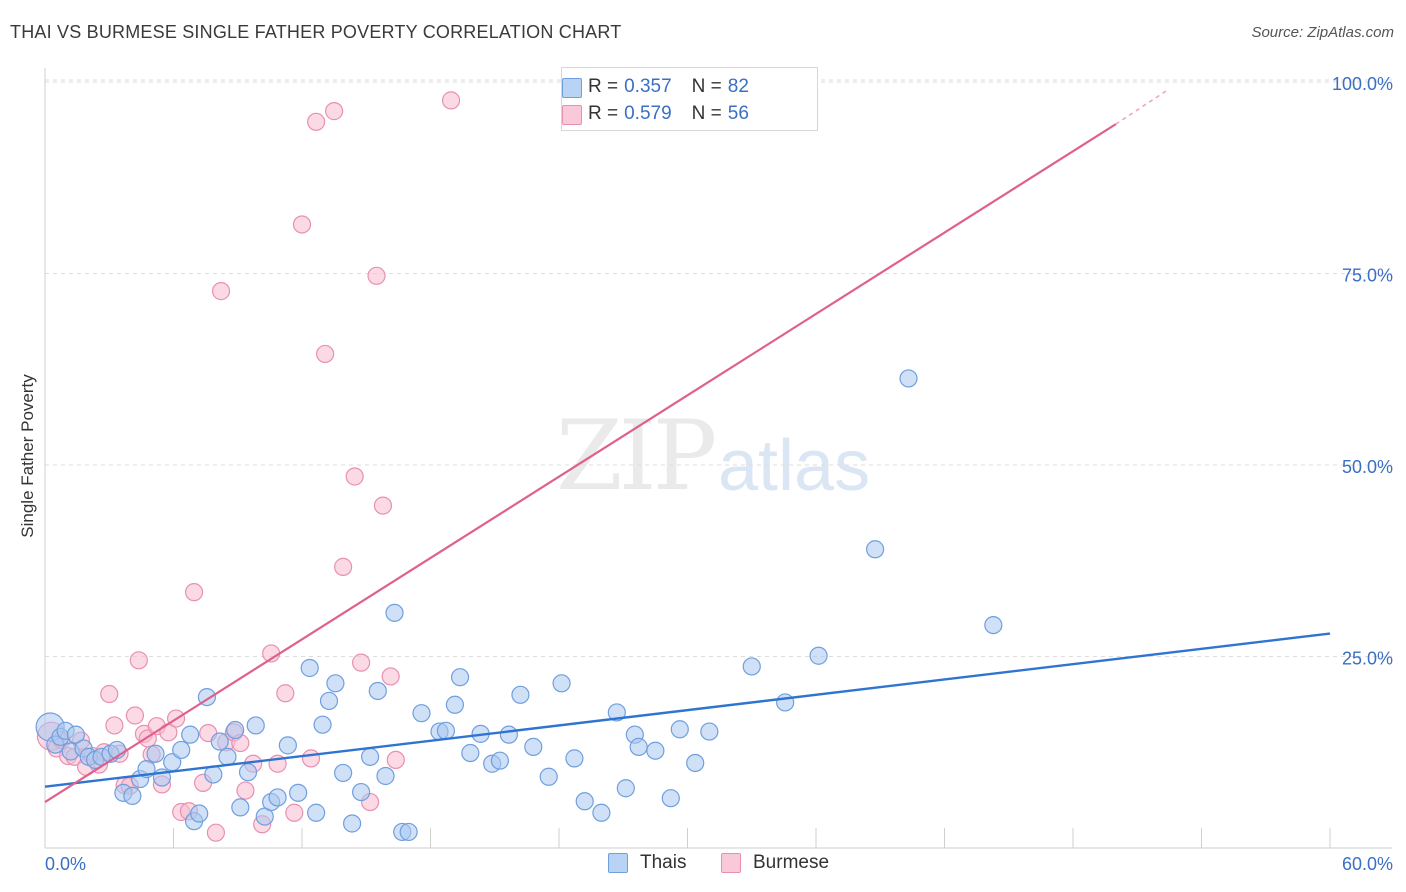 This screenshot has height=892, width=1406. What do you see at coordinates (1362, 84) in the screenshot?
I see `y-tick-label: 100.0%` at bounding box center [1362, 84].